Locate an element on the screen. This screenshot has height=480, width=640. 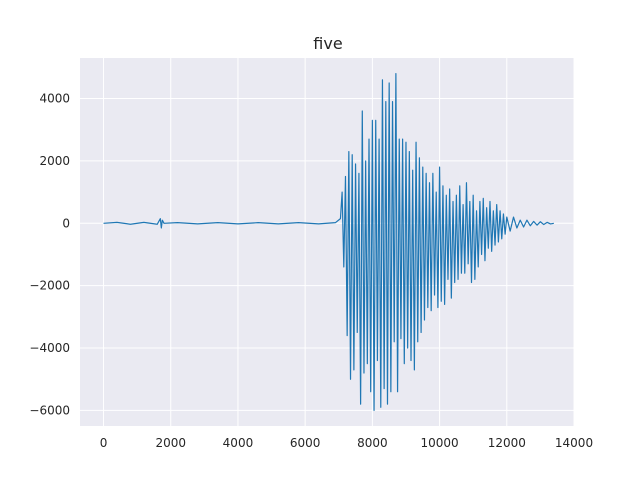
x-tick-label: 12000 is located at coordinates (507, 443).